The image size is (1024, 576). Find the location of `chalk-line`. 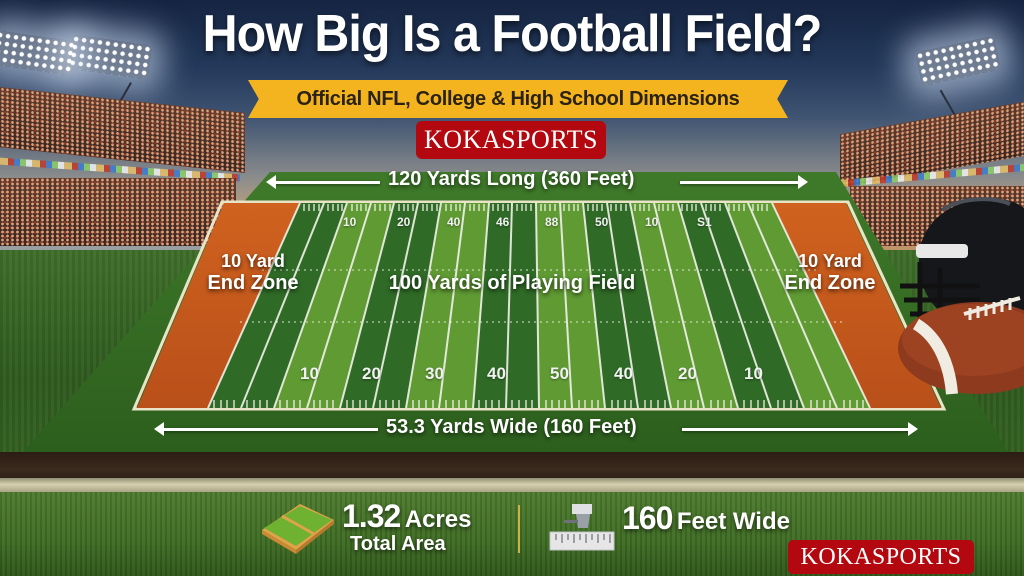

chalk-line is located at coordinates (512, 485).